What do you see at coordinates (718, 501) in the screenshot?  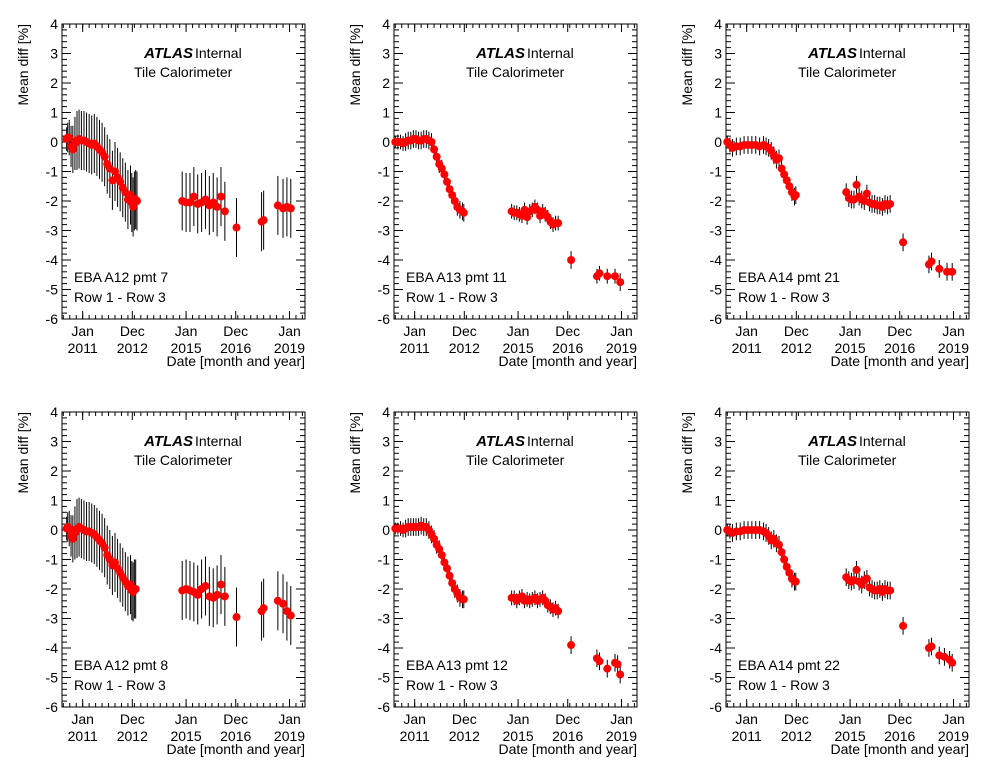 I see `y-tick-label: 1` at bounding box center [718, 501].